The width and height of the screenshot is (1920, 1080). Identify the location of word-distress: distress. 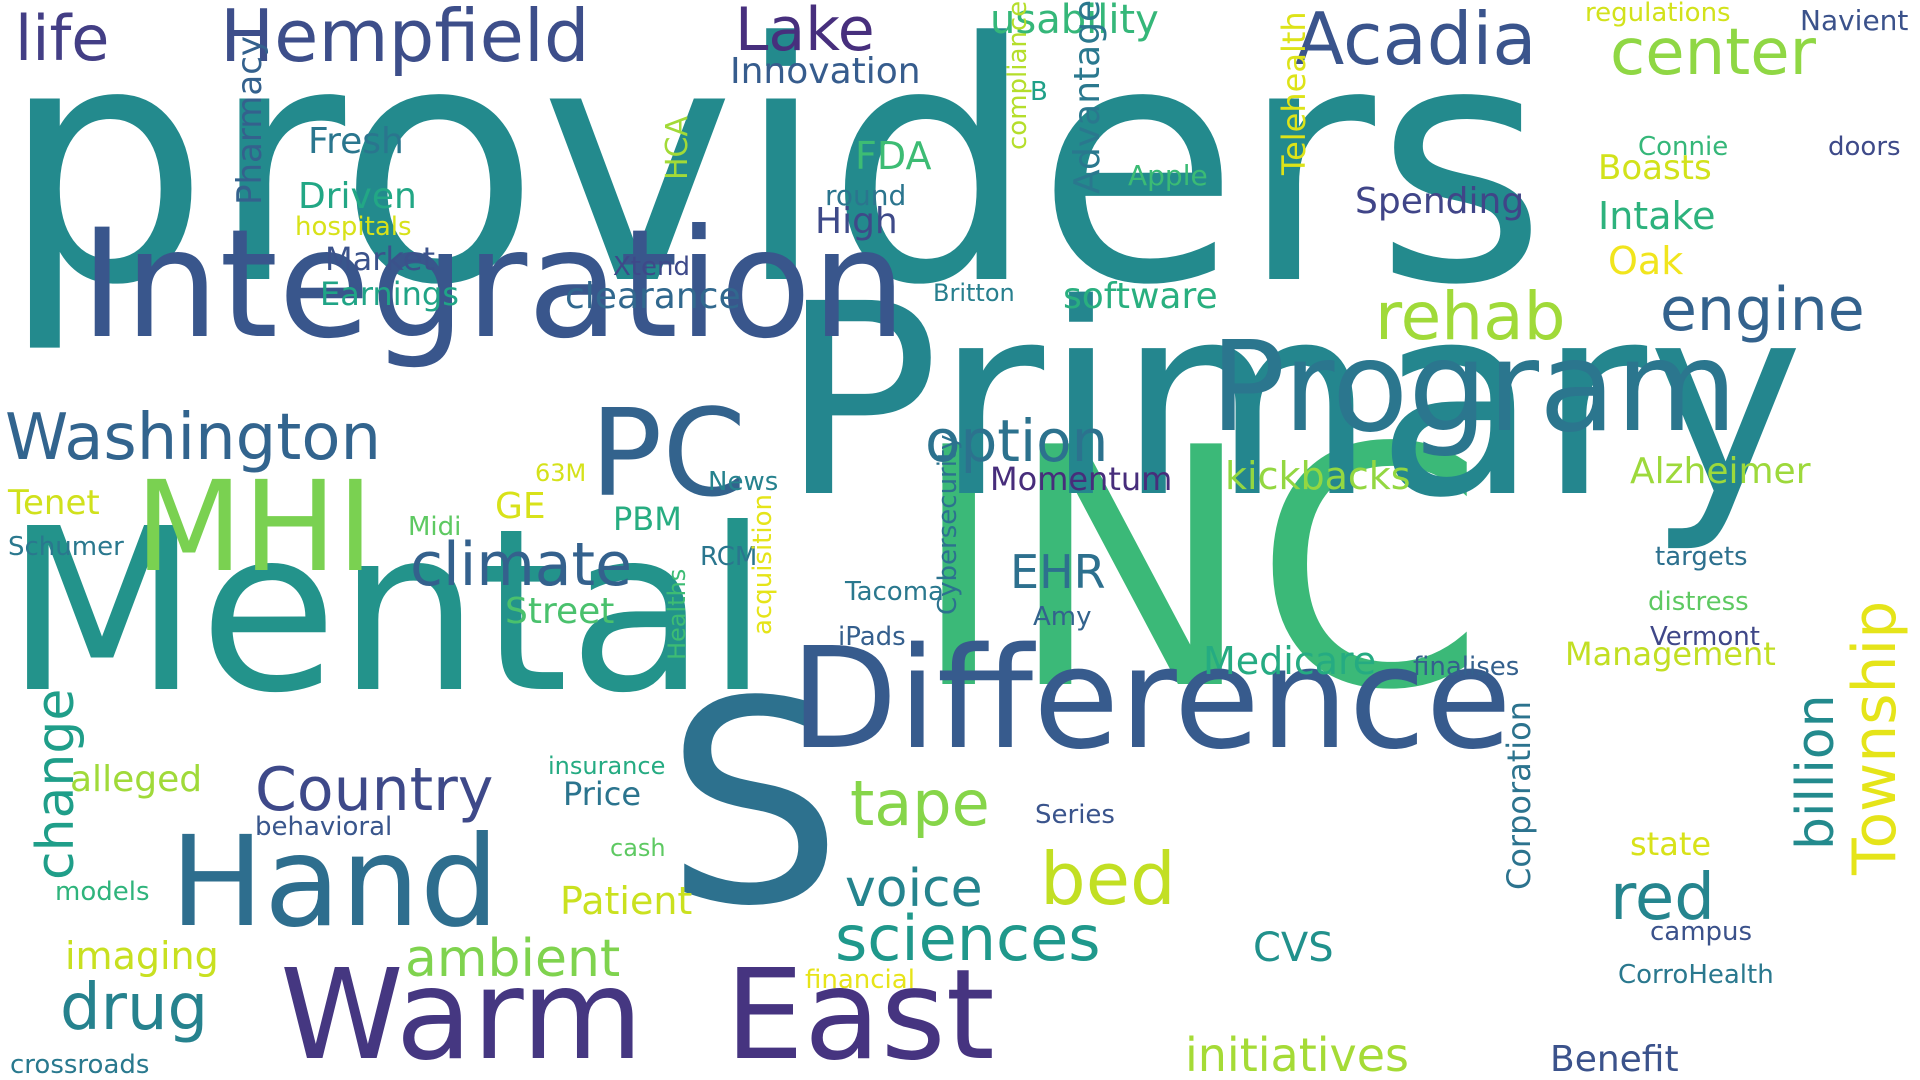
(1698, 602).